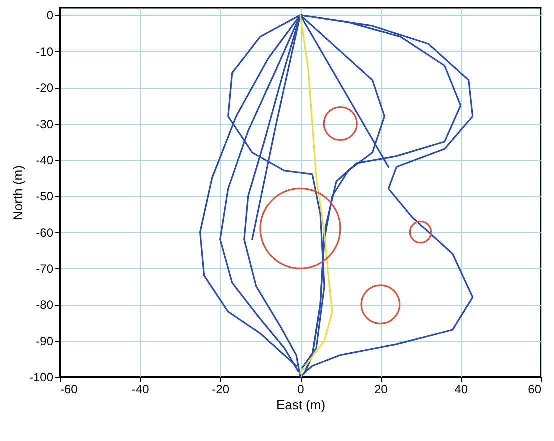  Describe the element at coordinates (69, 389) in the screenshot. I see `x-tick-label: -60` at that location.